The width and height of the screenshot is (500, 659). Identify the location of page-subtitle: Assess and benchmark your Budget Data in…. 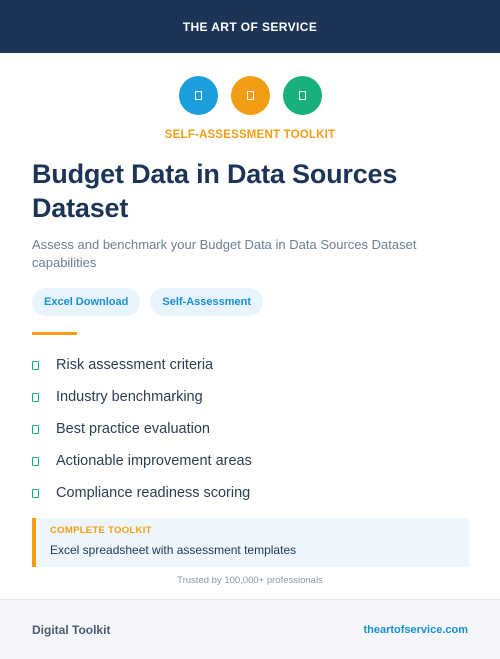
(224, 253).